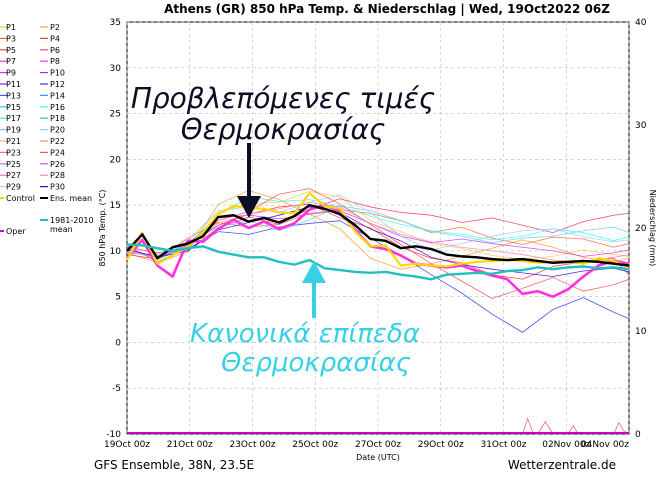 This screenshot has height=481, width=660. Describe the element at coordinates (71, 198) in the screenshot. I see `legend-label-ens-mean: Ens. mean` at that location.